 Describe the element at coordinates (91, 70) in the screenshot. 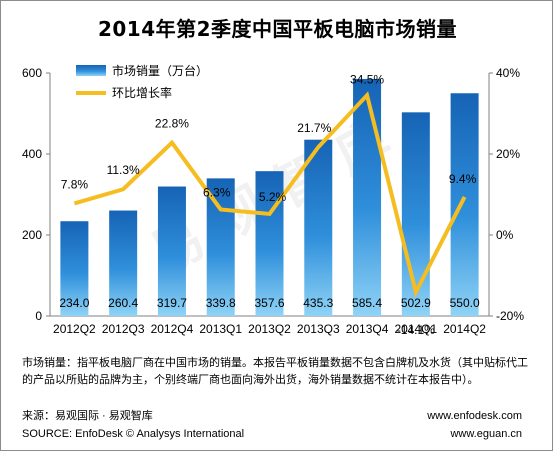

I see `legend-swatch-bar` at that location.